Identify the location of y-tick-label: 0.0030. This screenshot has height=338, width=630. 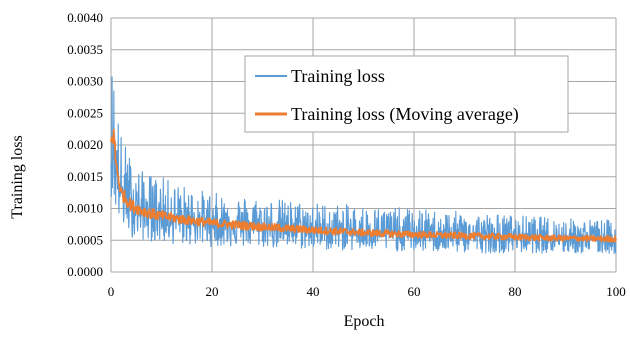
(85, 81).